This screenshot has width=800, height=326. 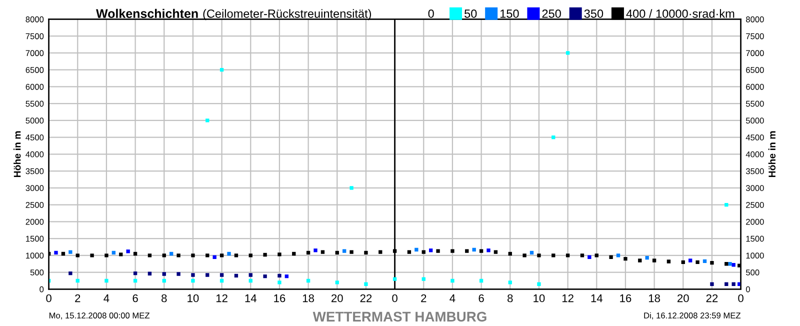 What do you see at coordinates (35, 137) in the screenshot?
I see `y-tick-label: 4500` at bounding box center [35, 137].